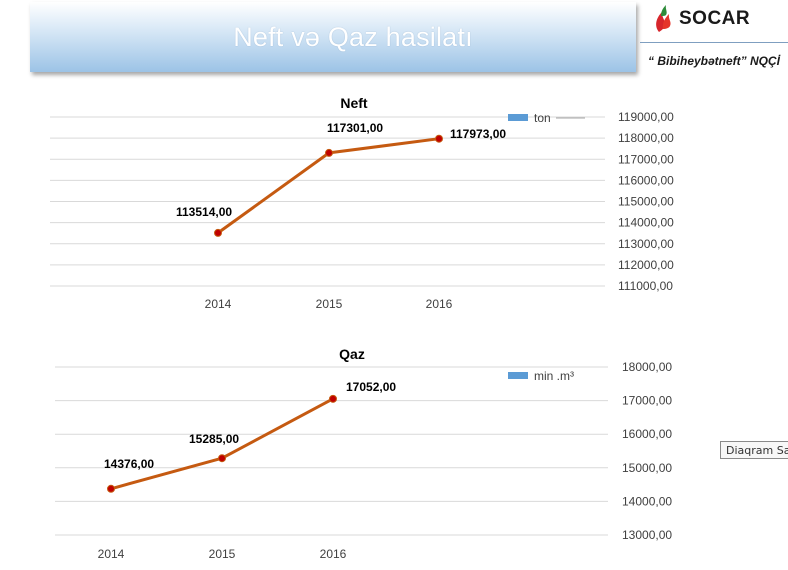 The height and width of the screenshot is (570, 788). What do you see at coordinates (129, 464) in the screenshot?
I see `data-label: 14376,00` at bounding box center [129, 464].